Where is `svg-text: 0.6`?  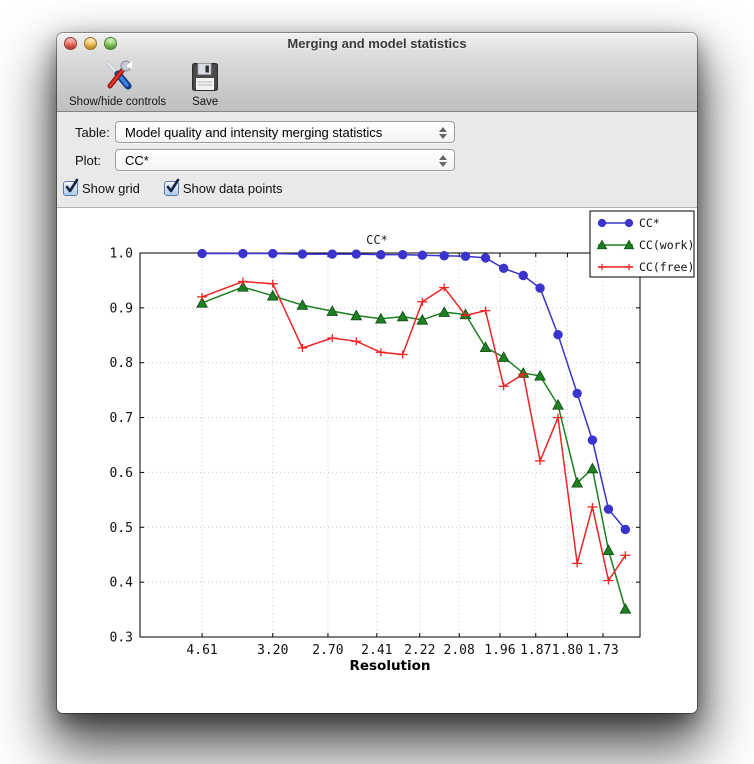 svg-text: 0.6 is located at coordinates (121, 473).